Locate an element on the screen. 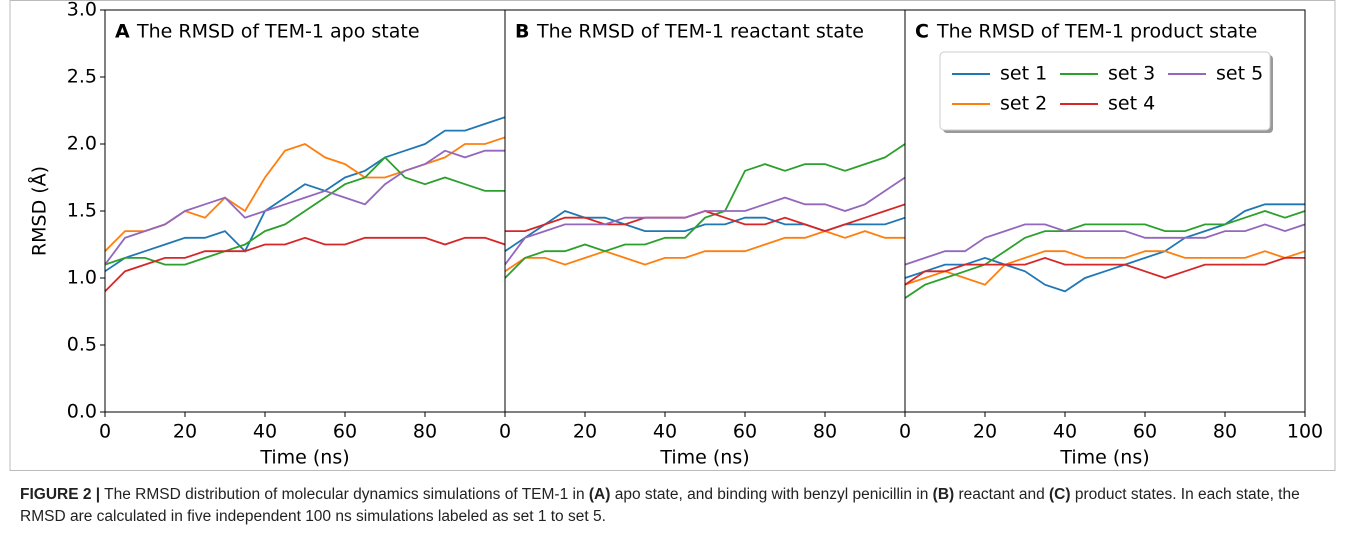 The height and width of the screenshot is (558, 1346). panel-title: The RMSD of TEM-1 product state is located at coordinates (1096, 32).